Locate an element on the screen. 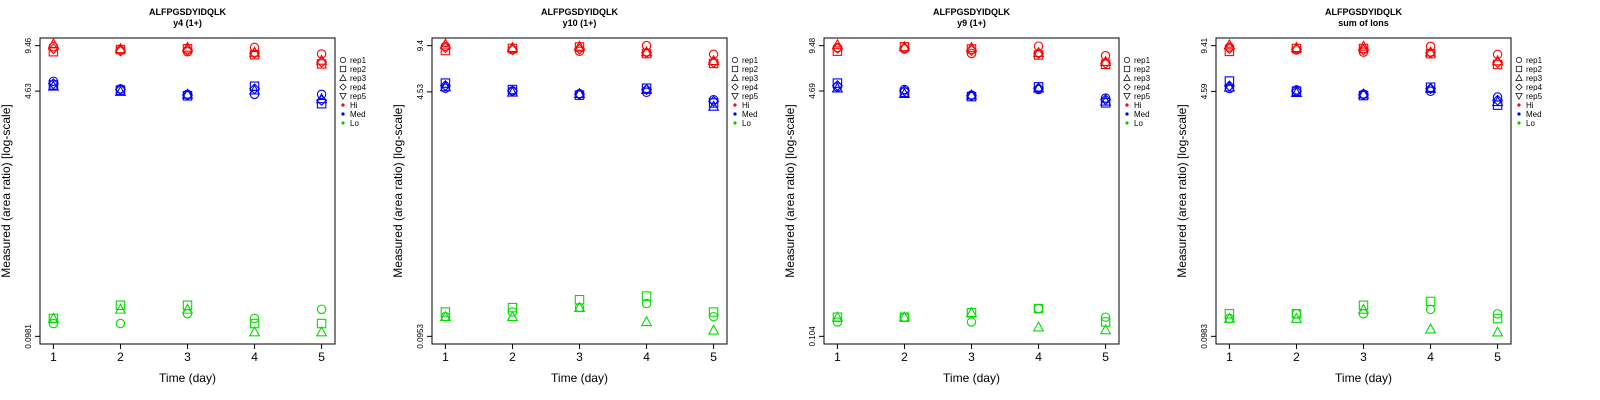  legend-symbol-rep5 is located at coordinates (1127, 96).